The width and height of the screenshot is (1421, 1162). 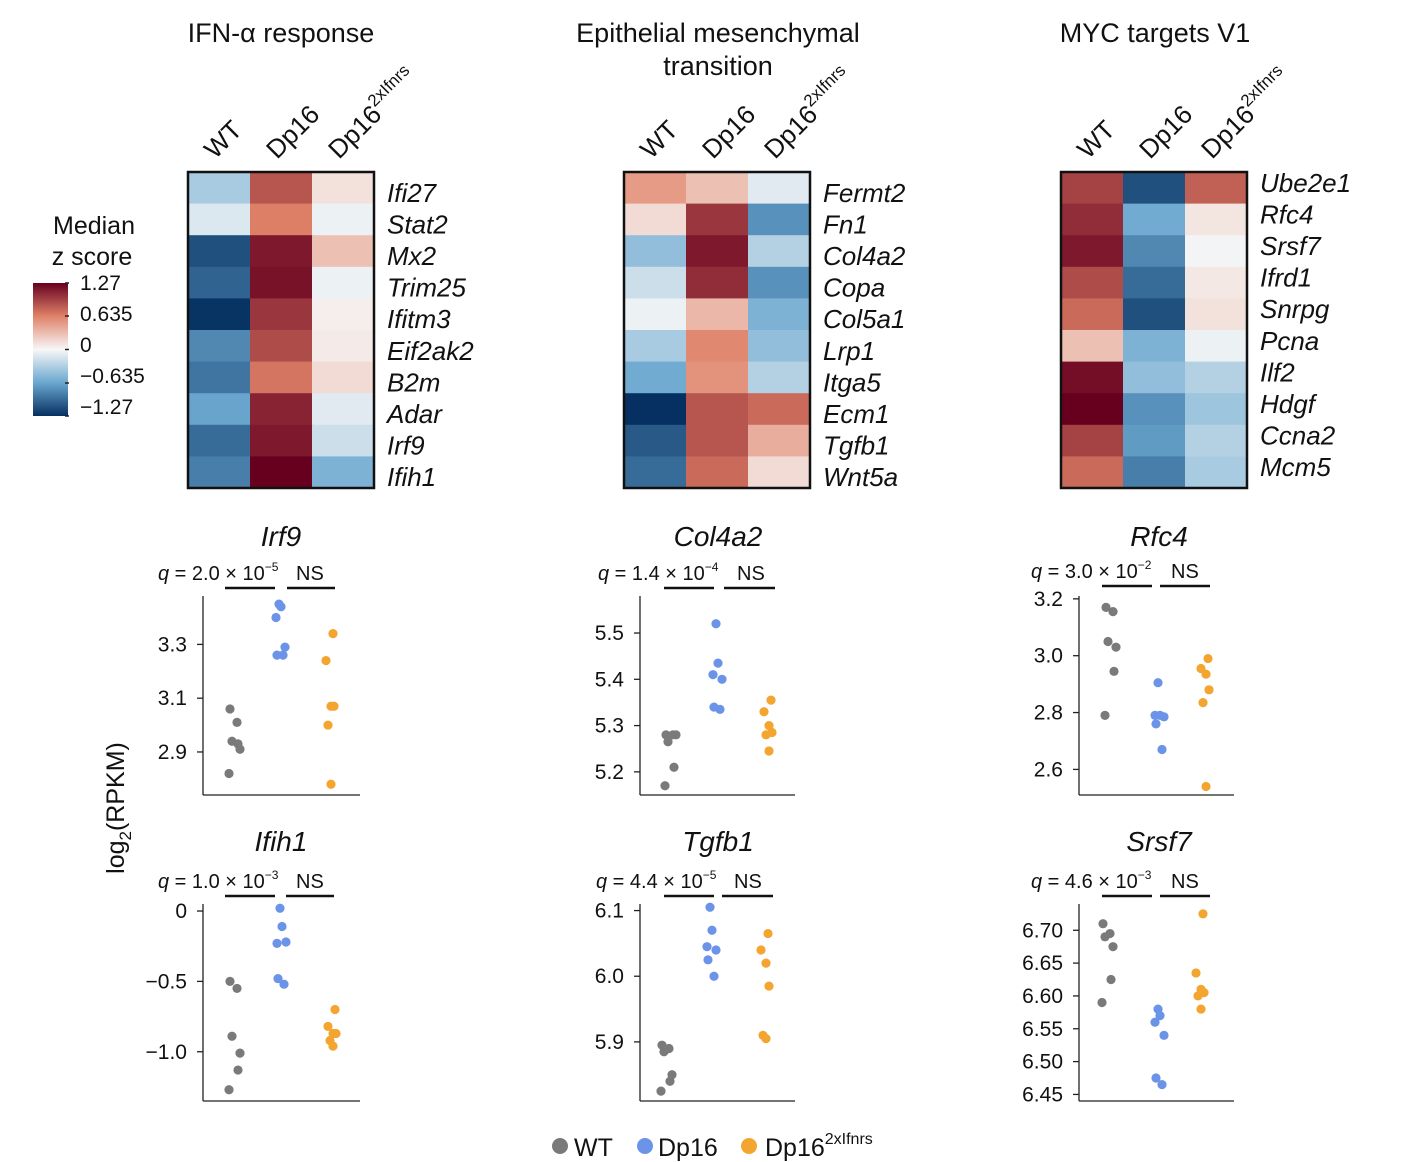 I want to click on gene-label: Ifi27, so click(x=412, y=193).